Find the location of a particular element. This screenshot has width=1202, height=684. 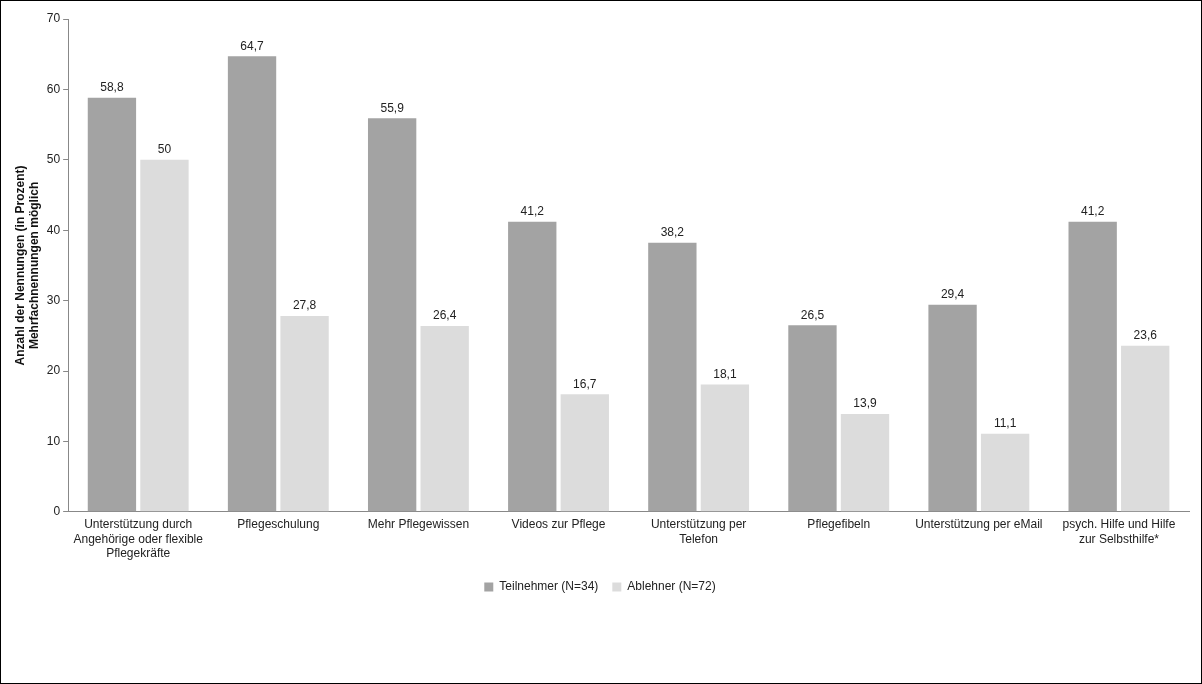

x-tick-label: Videos zur Pflege is located at coordinates (558, 524).